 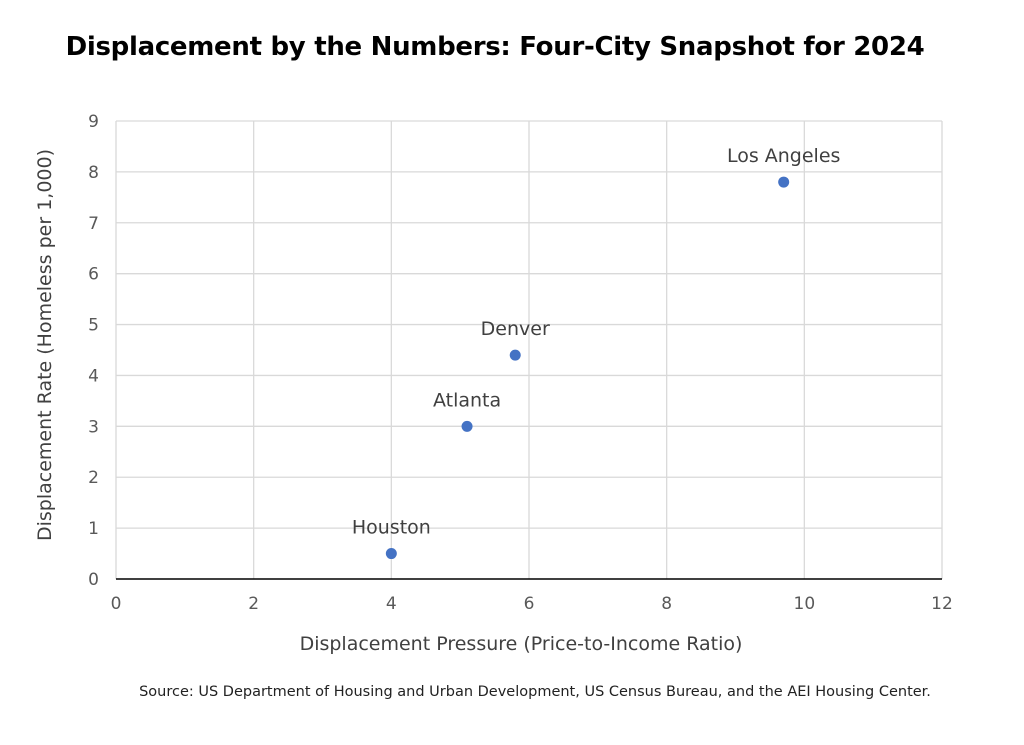 What do you see at coordinates (253, 604) in the screenshot?
I see `x-tick-label: 2` at bounding box center [253, 604].